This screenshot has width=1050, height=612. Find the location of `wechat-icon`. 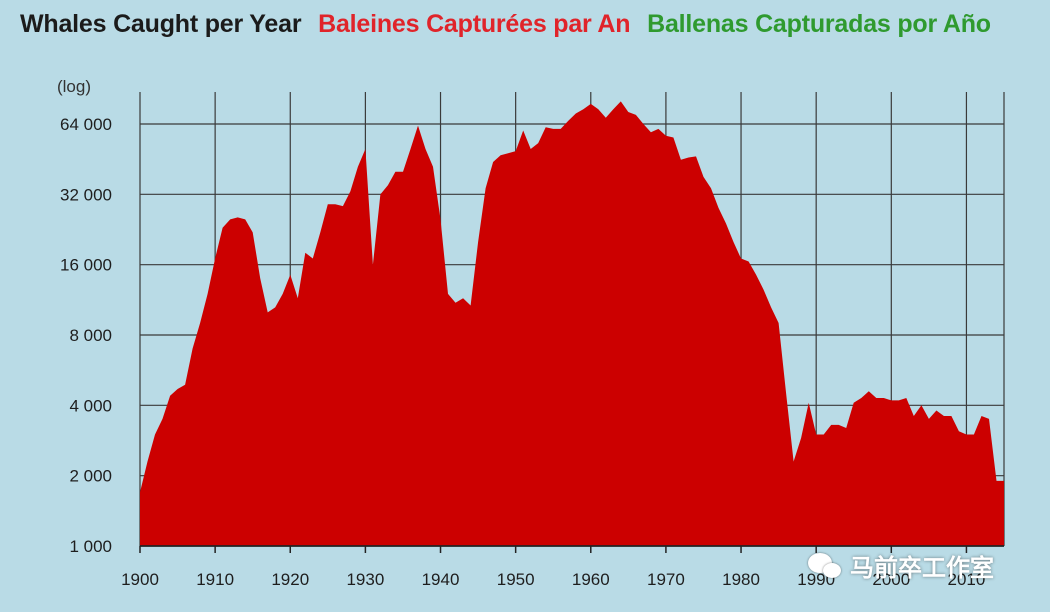

wechat-icon is located at coordinates (825, 566).